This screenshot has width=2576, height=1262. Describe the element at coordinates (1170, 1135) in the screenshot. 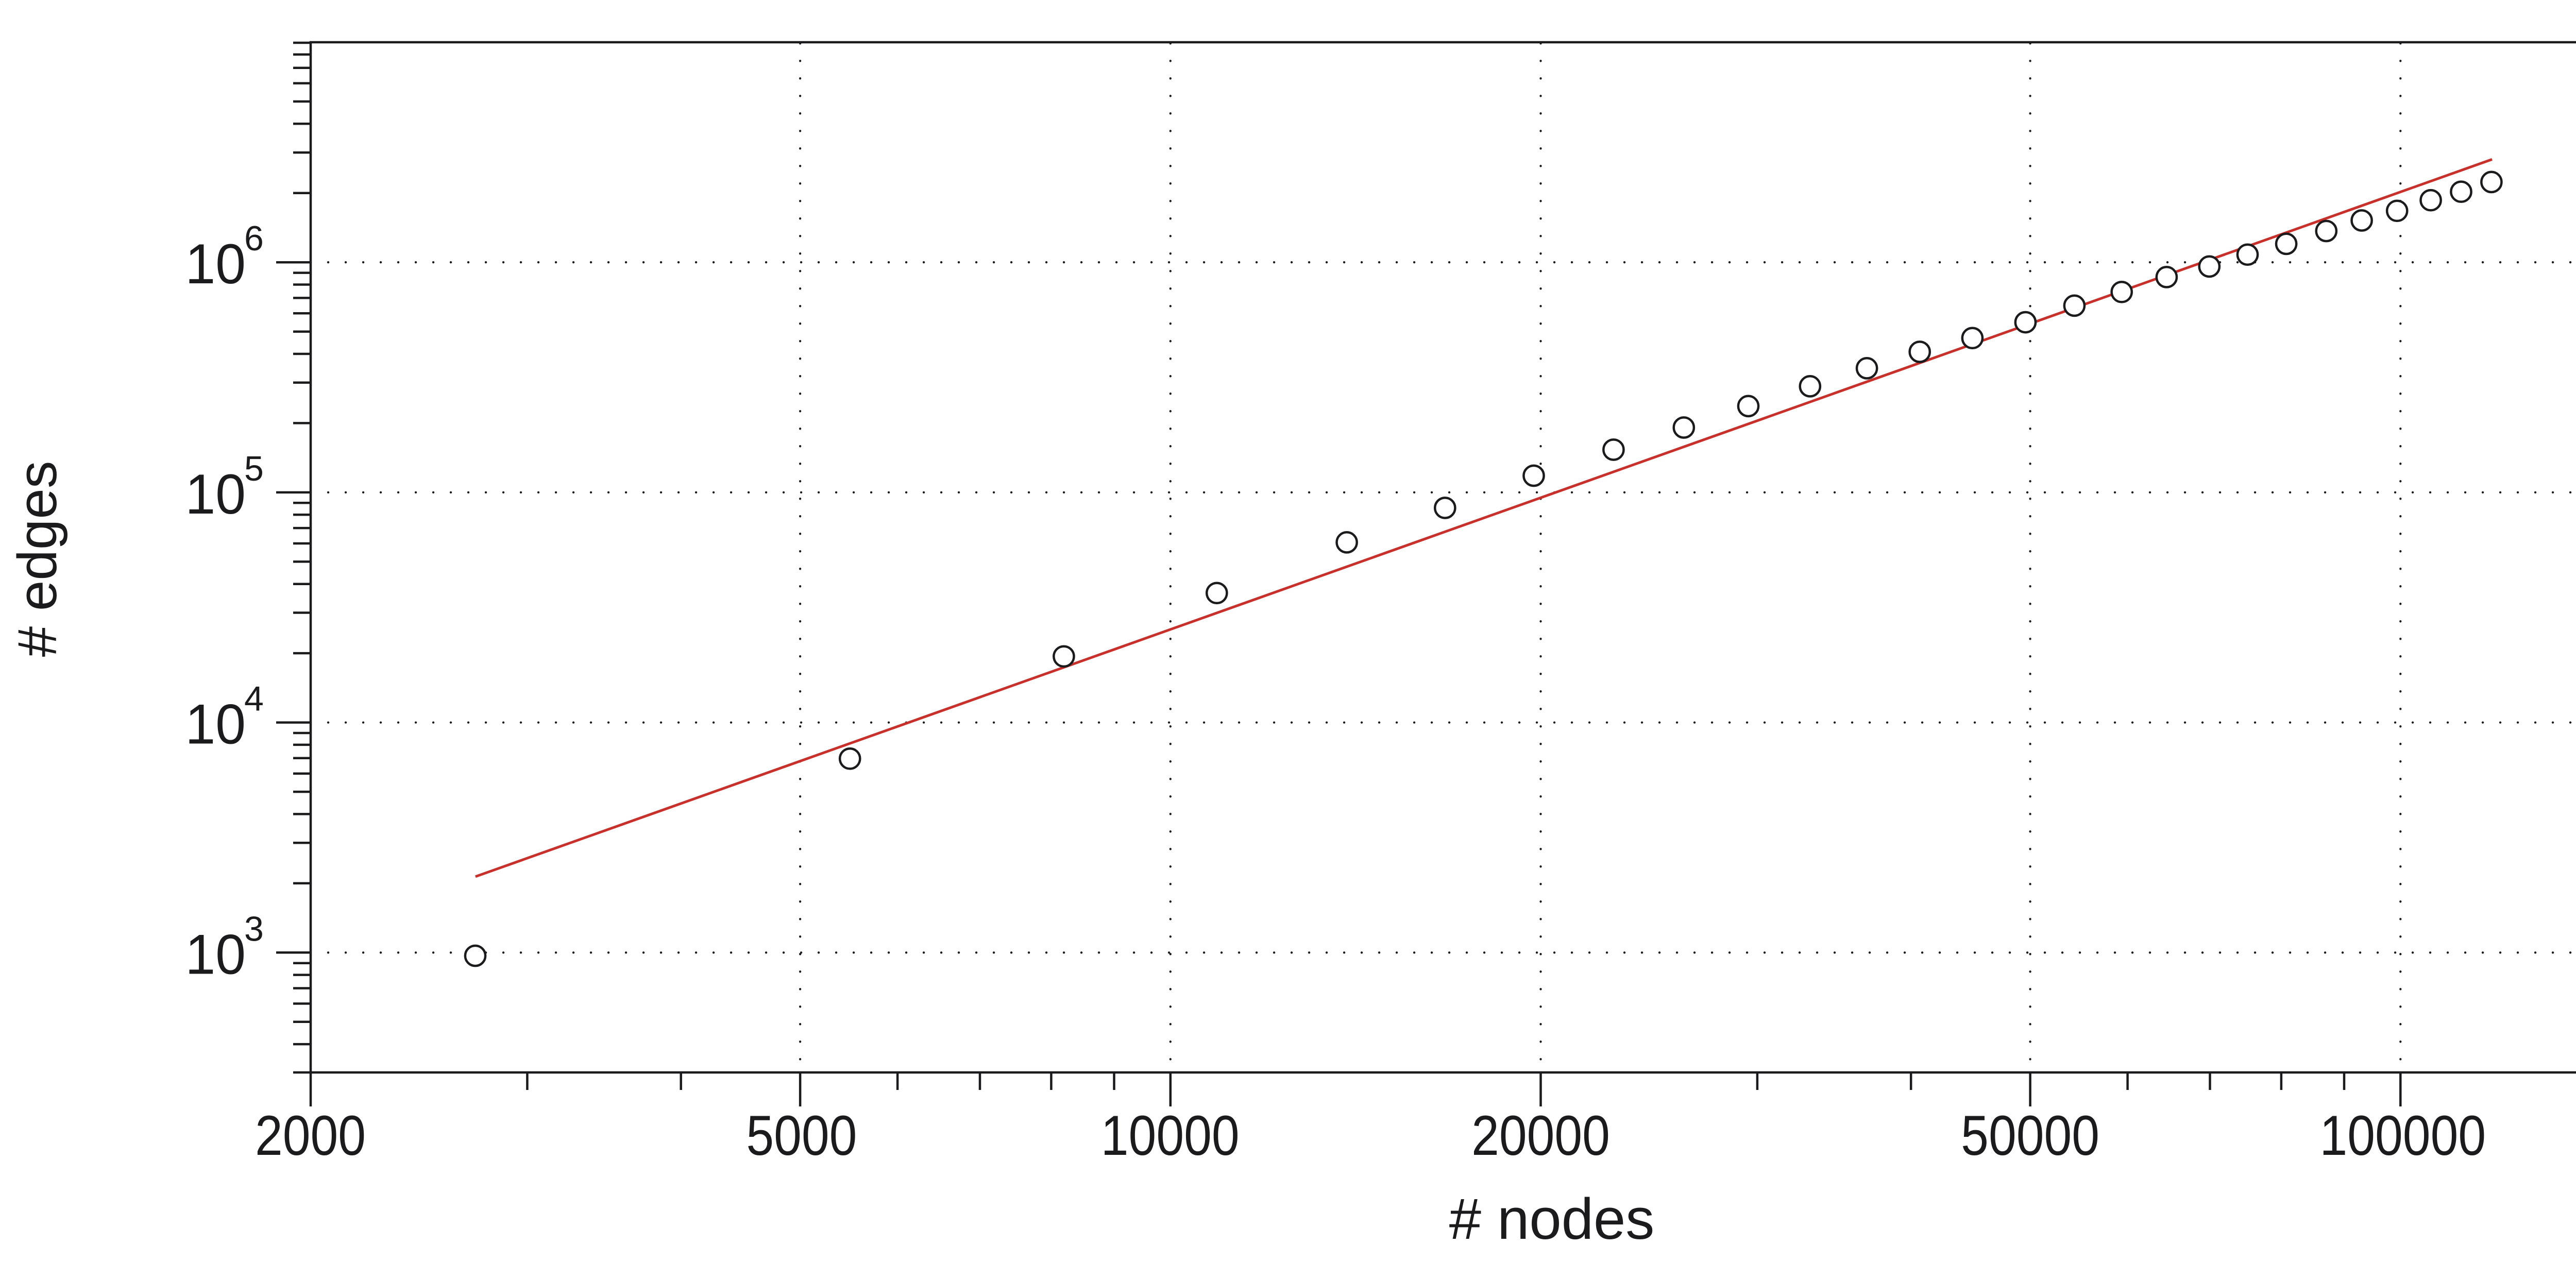

I see `svg-text: 10000` at that location.